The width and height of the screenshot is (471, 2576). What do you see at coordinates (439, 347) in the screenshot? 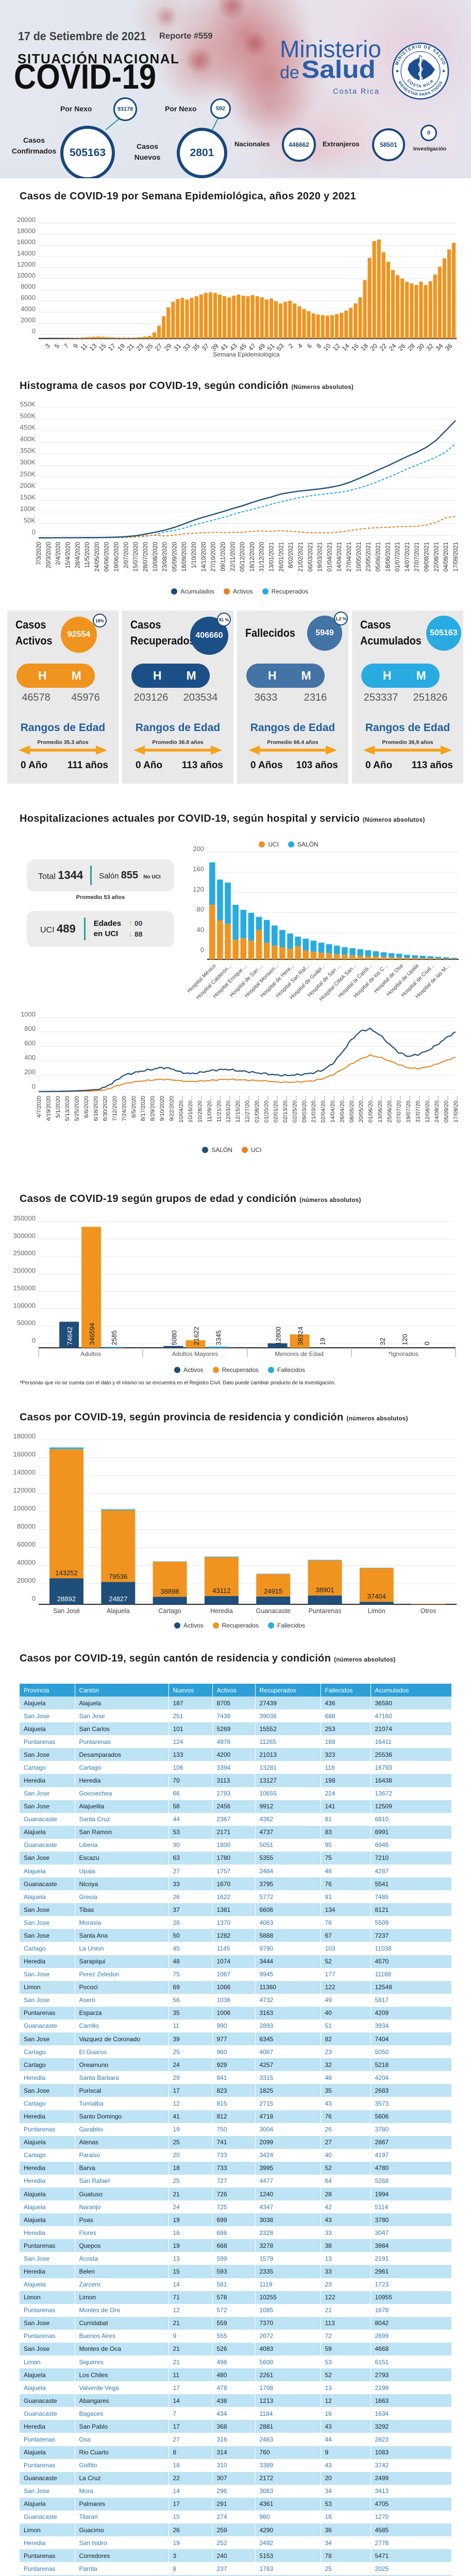
I see `svg-text: 34` at bounding box center [439, 347].